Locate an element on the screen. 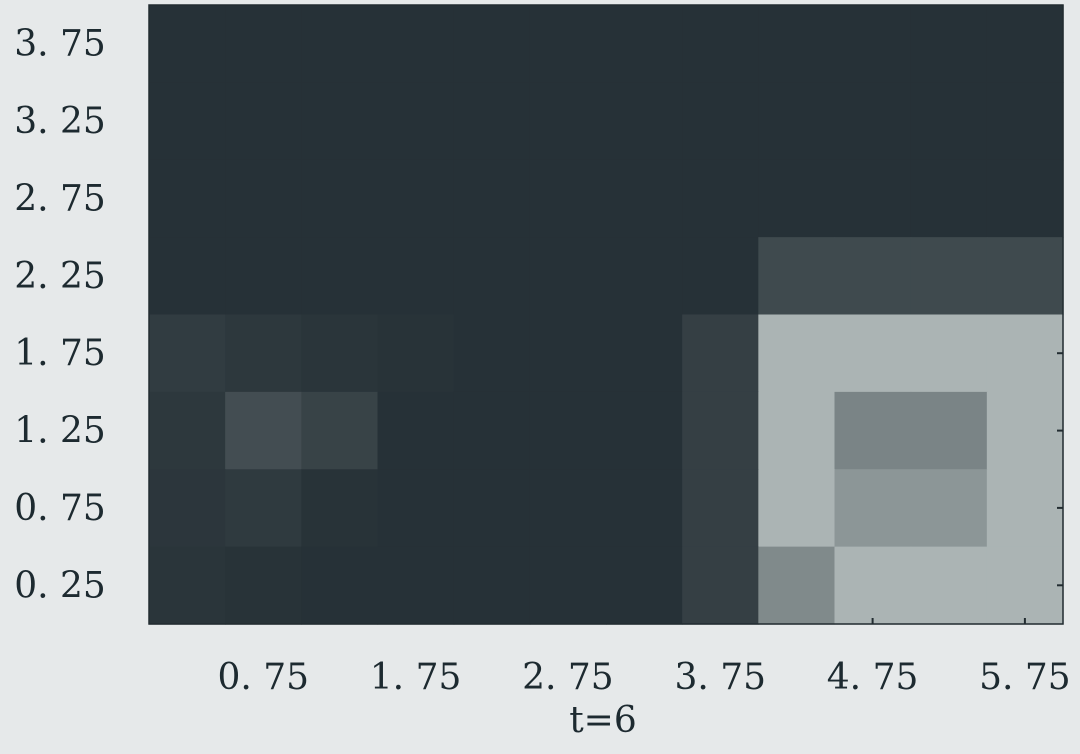  y-tick-label: 1. 25 is located at coordinates (60, 431).